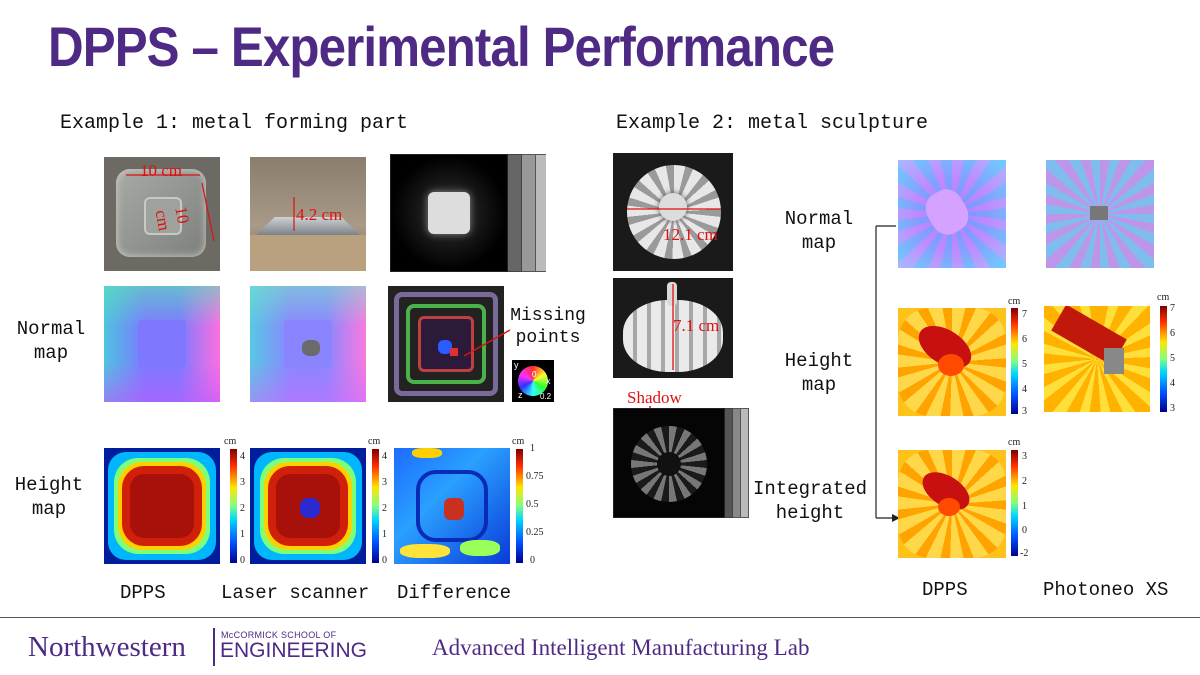 This screenshot has height=675, width=1200. What do you see at coordinates (535, 532) in the screenshot?
I see `colorbar-tick: 0.25` at bounding box center [535, 532].